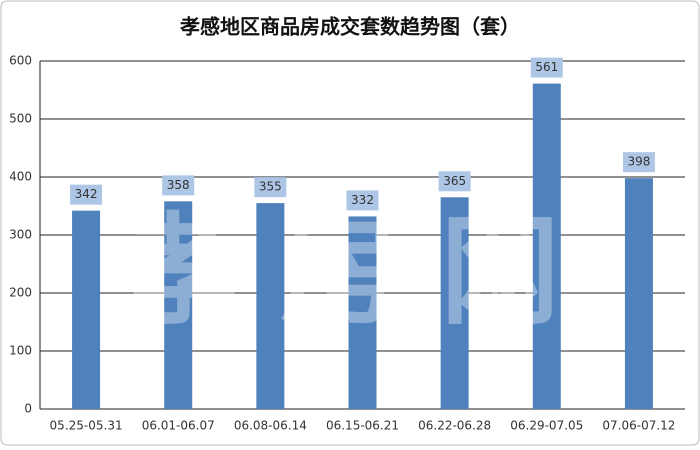 This screenshot has width=700, height=450. I want to click on value-label: 332, so click(362, 200).